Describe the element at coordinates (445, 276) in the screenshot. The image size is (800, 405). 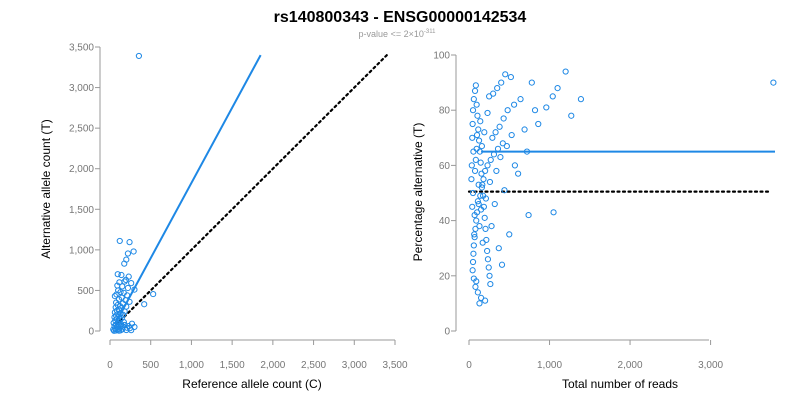
I see `y-tick-label: 20` at that location.